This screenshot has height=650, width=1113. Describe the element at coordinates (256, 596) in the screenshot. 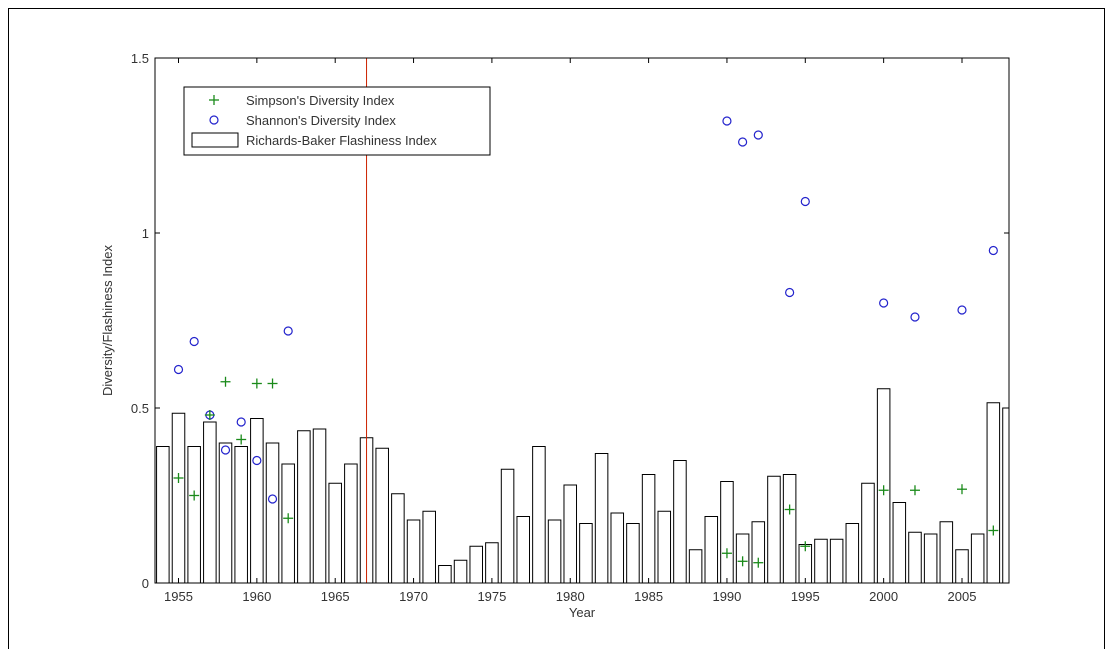

I see `x-tick-label: 1960` at that location.